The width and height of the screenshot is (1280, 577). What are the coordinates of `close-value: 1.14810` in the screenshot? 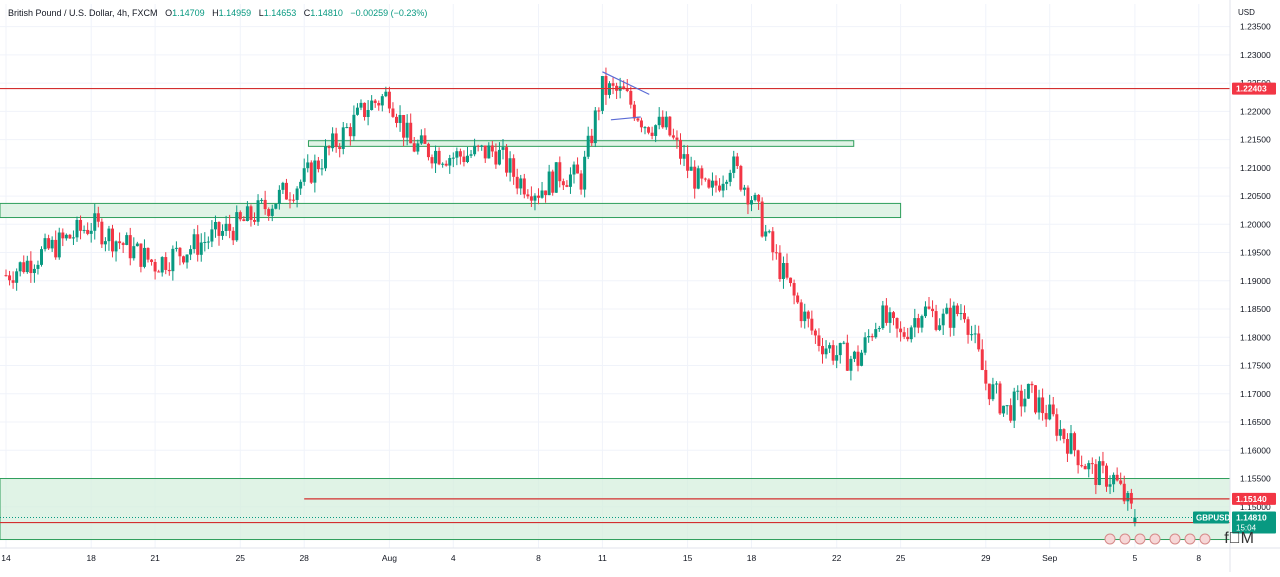 It's located at (326, 13).